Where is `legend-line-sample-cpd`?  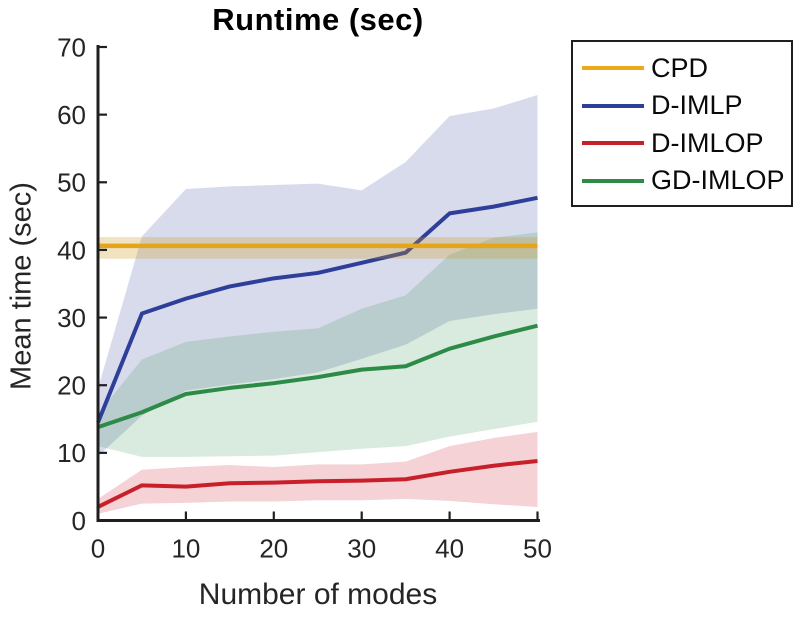 legend-line-sample-cpd is located at coordinates (613, 68).